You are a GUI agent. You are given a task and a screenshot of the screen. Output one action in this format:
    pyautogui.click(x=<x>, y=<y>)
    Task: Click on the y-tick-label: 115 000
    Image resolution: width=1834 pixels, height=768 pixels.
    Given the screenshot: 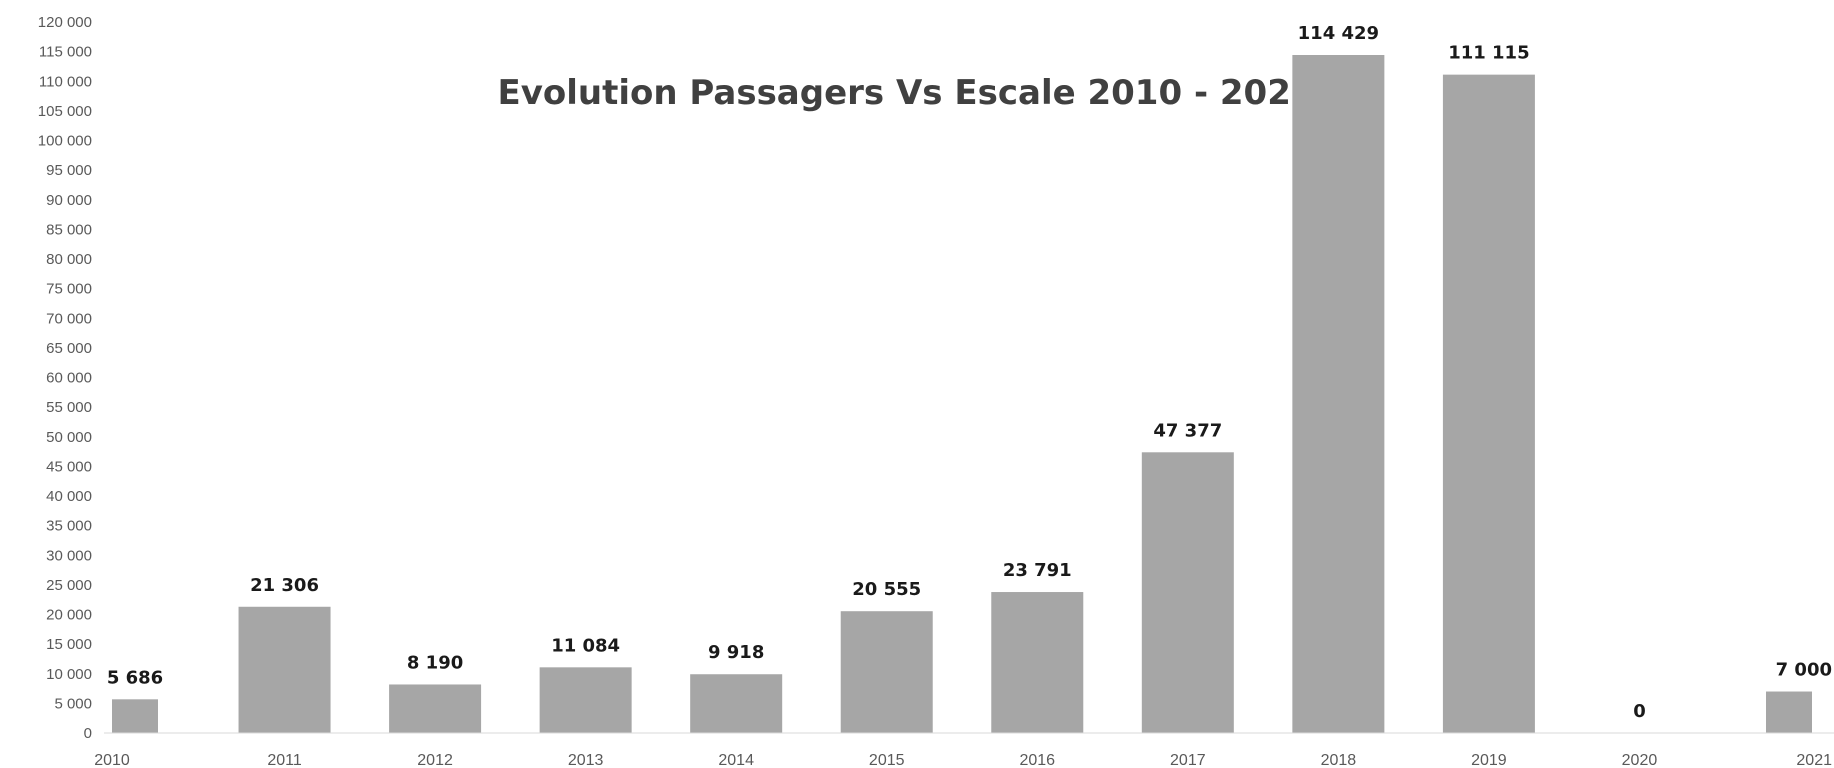 What is the action you would take?
    pyautogui.click(x=65, y=52)
    